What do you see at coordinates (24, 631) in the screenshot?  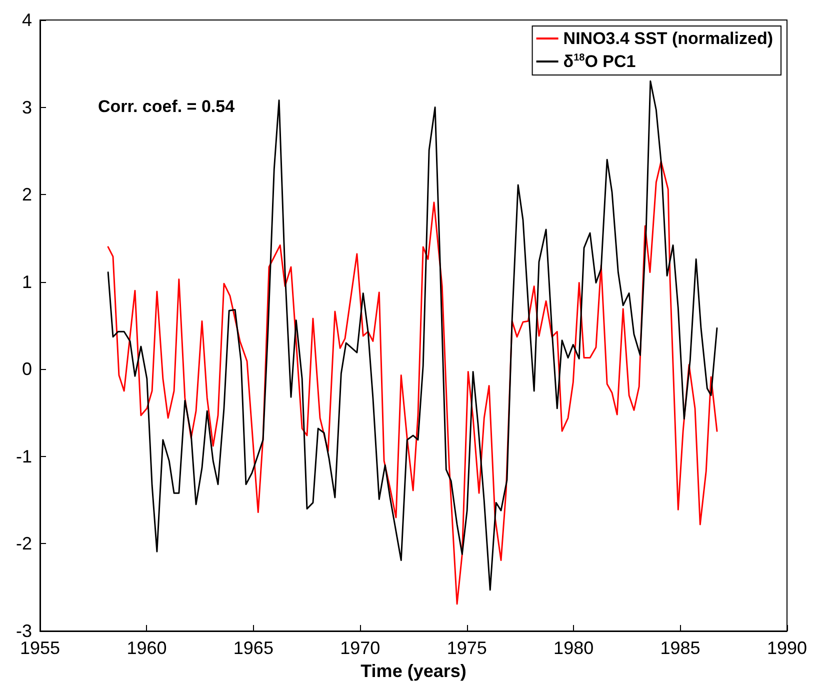 I see `y-tick-label: -3` at bounding box center [24, 631].